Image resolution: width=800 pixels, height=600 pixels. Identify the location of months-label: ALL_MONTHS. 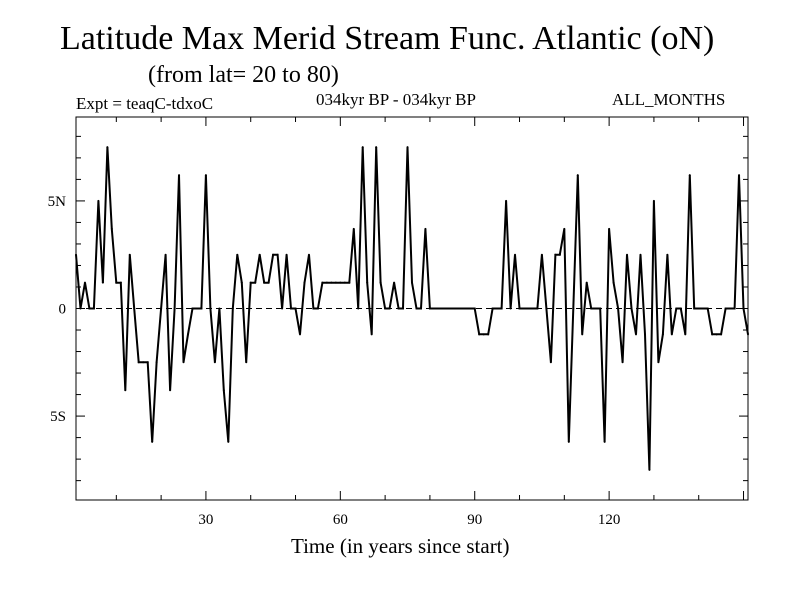
(669, 99).